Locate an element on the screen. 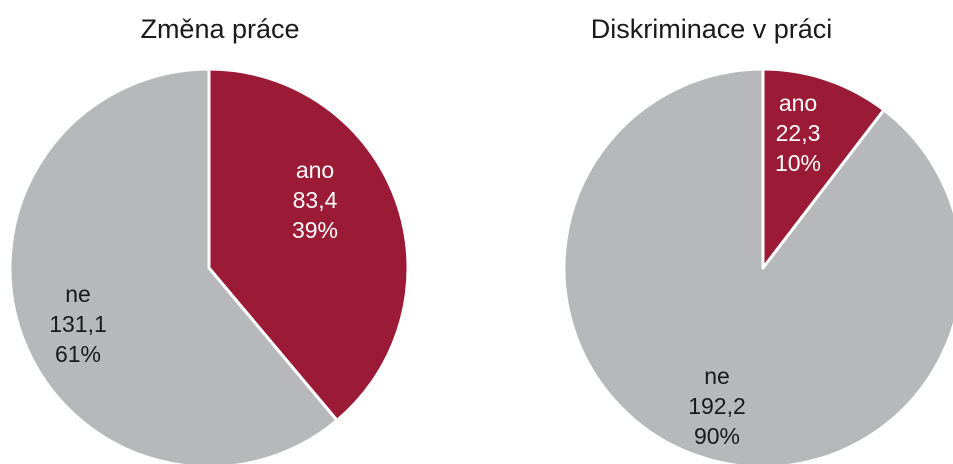 The width and height of the screenshot is (953, 464). slice-label-ano: ano 22,3 10% is located at coordinates (798, 133).